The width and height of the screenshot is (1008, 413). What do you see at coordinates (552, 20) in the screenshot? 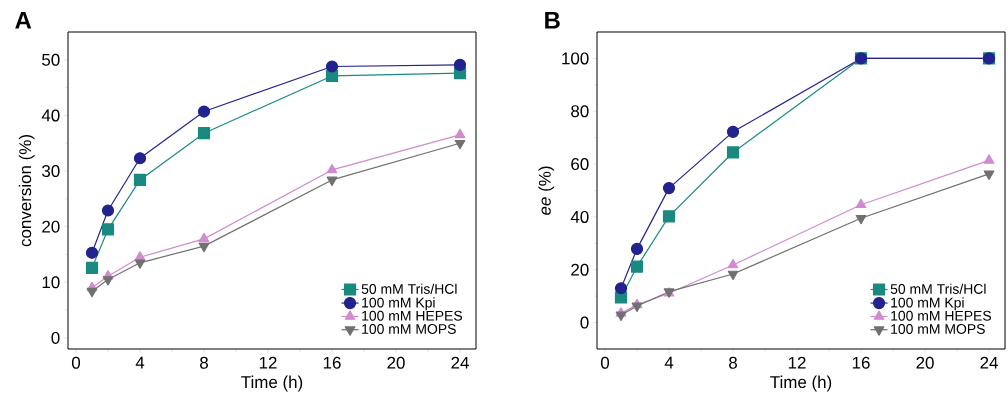
I see `text: B` at bounding box center [552, 20].